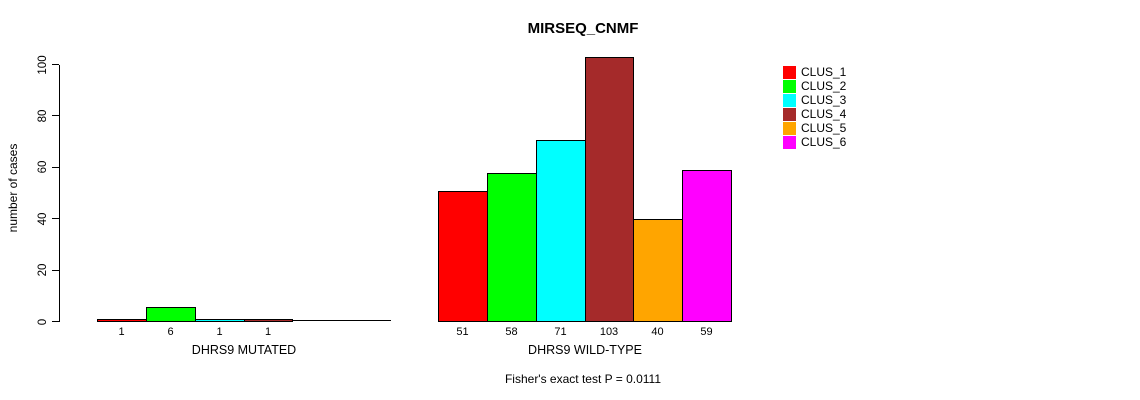 The height and width of the screenshot is (400, 1140). Describe the element at coordinates (707, 246) in the screenshot. I see `bar-clus_6-wild-type` at that location.